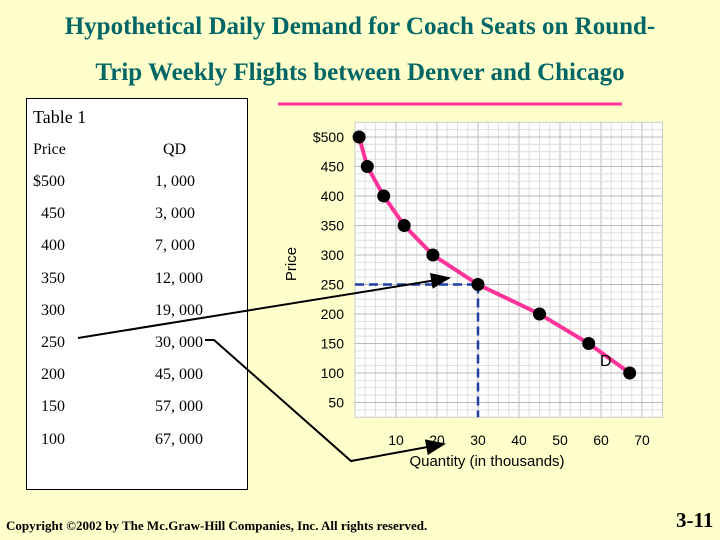 Image resolution: width=720 pixels, height=540 pixels. I want to click on x-tick-label: 60, so click(601, 440).